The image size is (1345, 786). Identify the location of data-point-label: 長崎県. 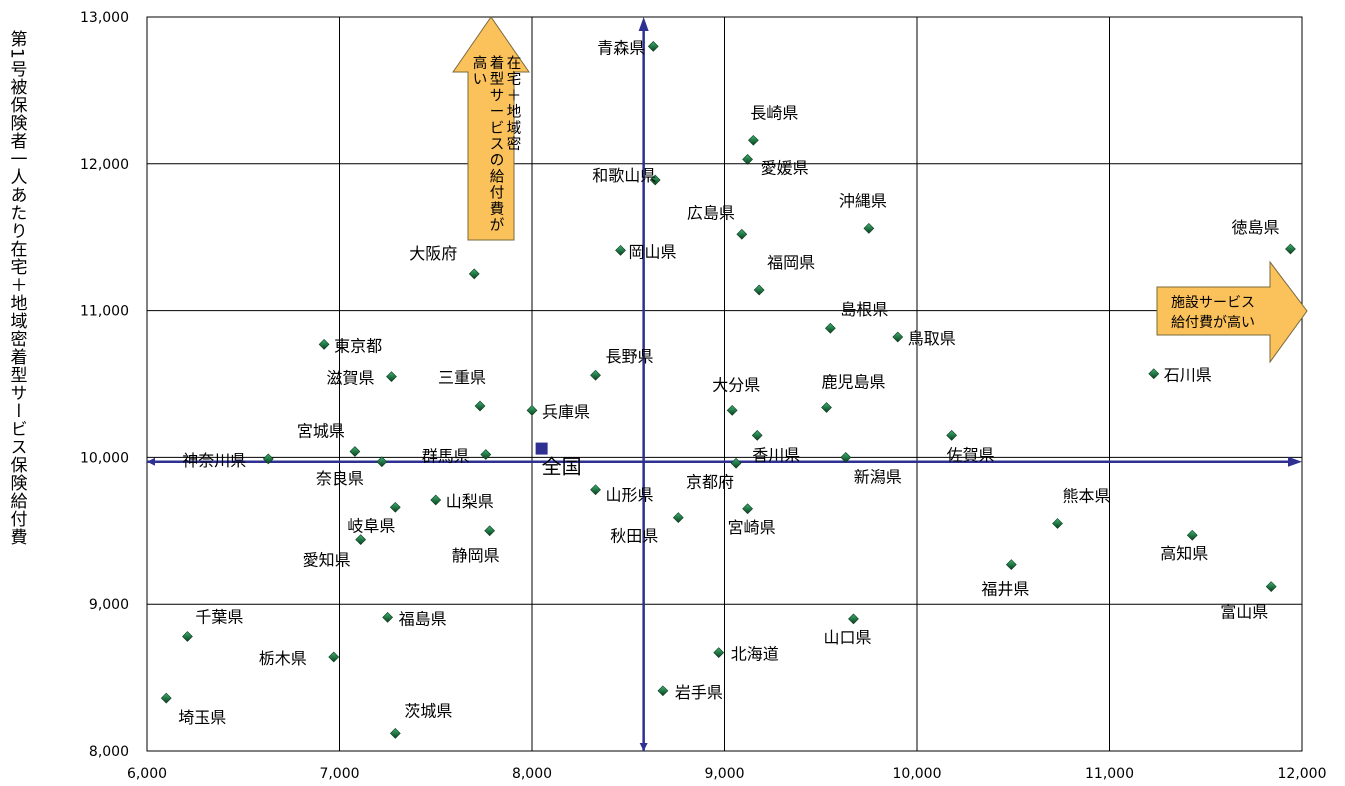
(774, 112).